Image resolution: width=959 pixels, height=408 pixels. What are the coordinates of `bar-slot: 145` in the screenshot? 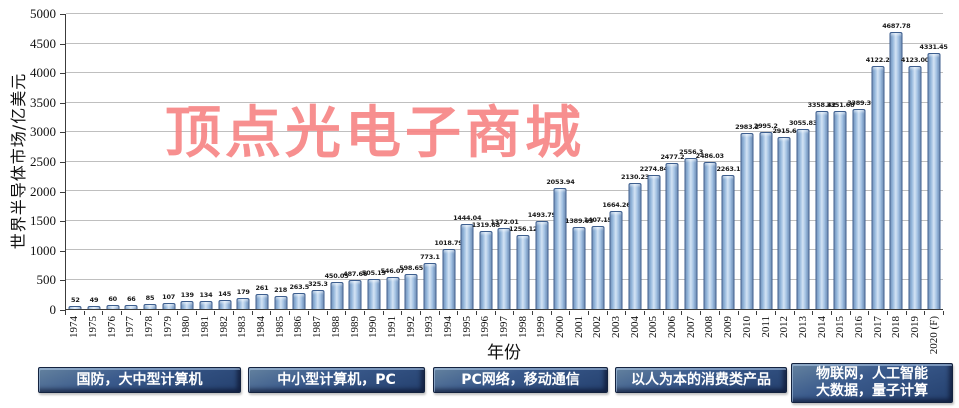 It's located at (224, 161).